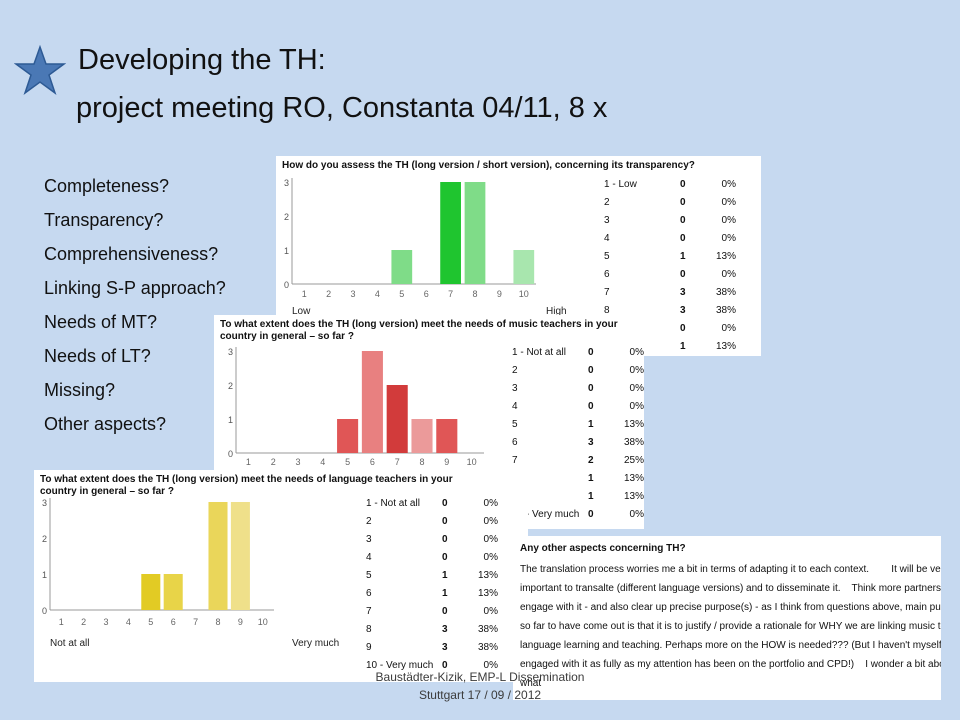 Image resolution: width=960 pixels, height=720 pixels. Describe the element at coordinates (524, 294) in the screenshot. I see `x-tick-label: 10` at that location.